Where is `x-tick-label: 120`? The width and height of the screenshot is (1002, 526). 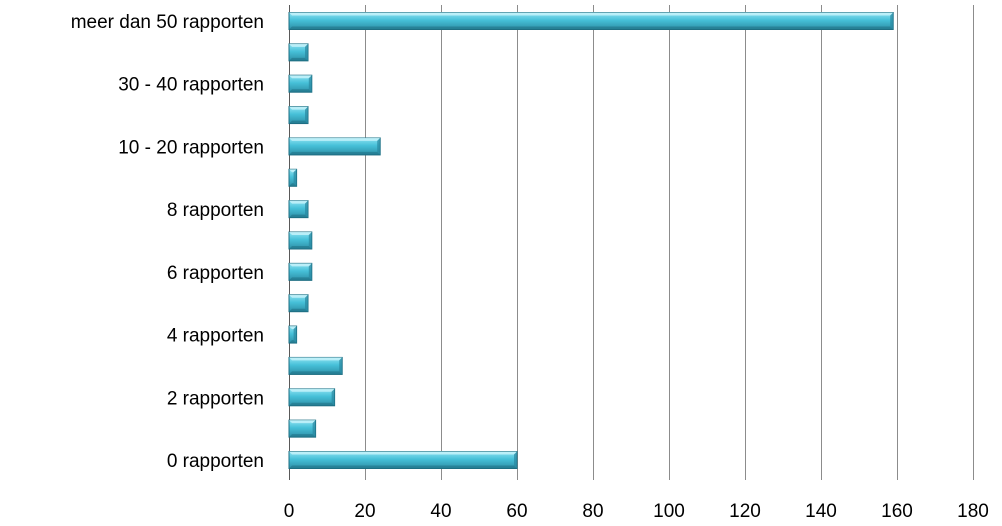
x-tick-label: 120 is located at coordinates (745, 511).